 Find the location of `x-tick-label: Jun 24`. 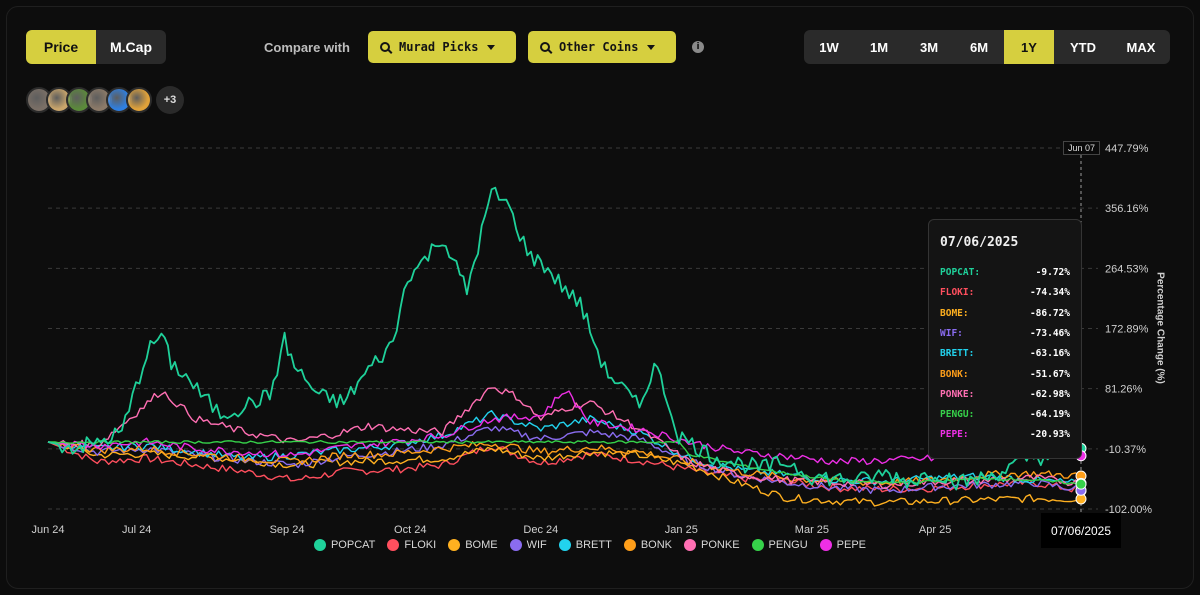

x-tick-label: Jun 24 is located at coordinates (47, 530).